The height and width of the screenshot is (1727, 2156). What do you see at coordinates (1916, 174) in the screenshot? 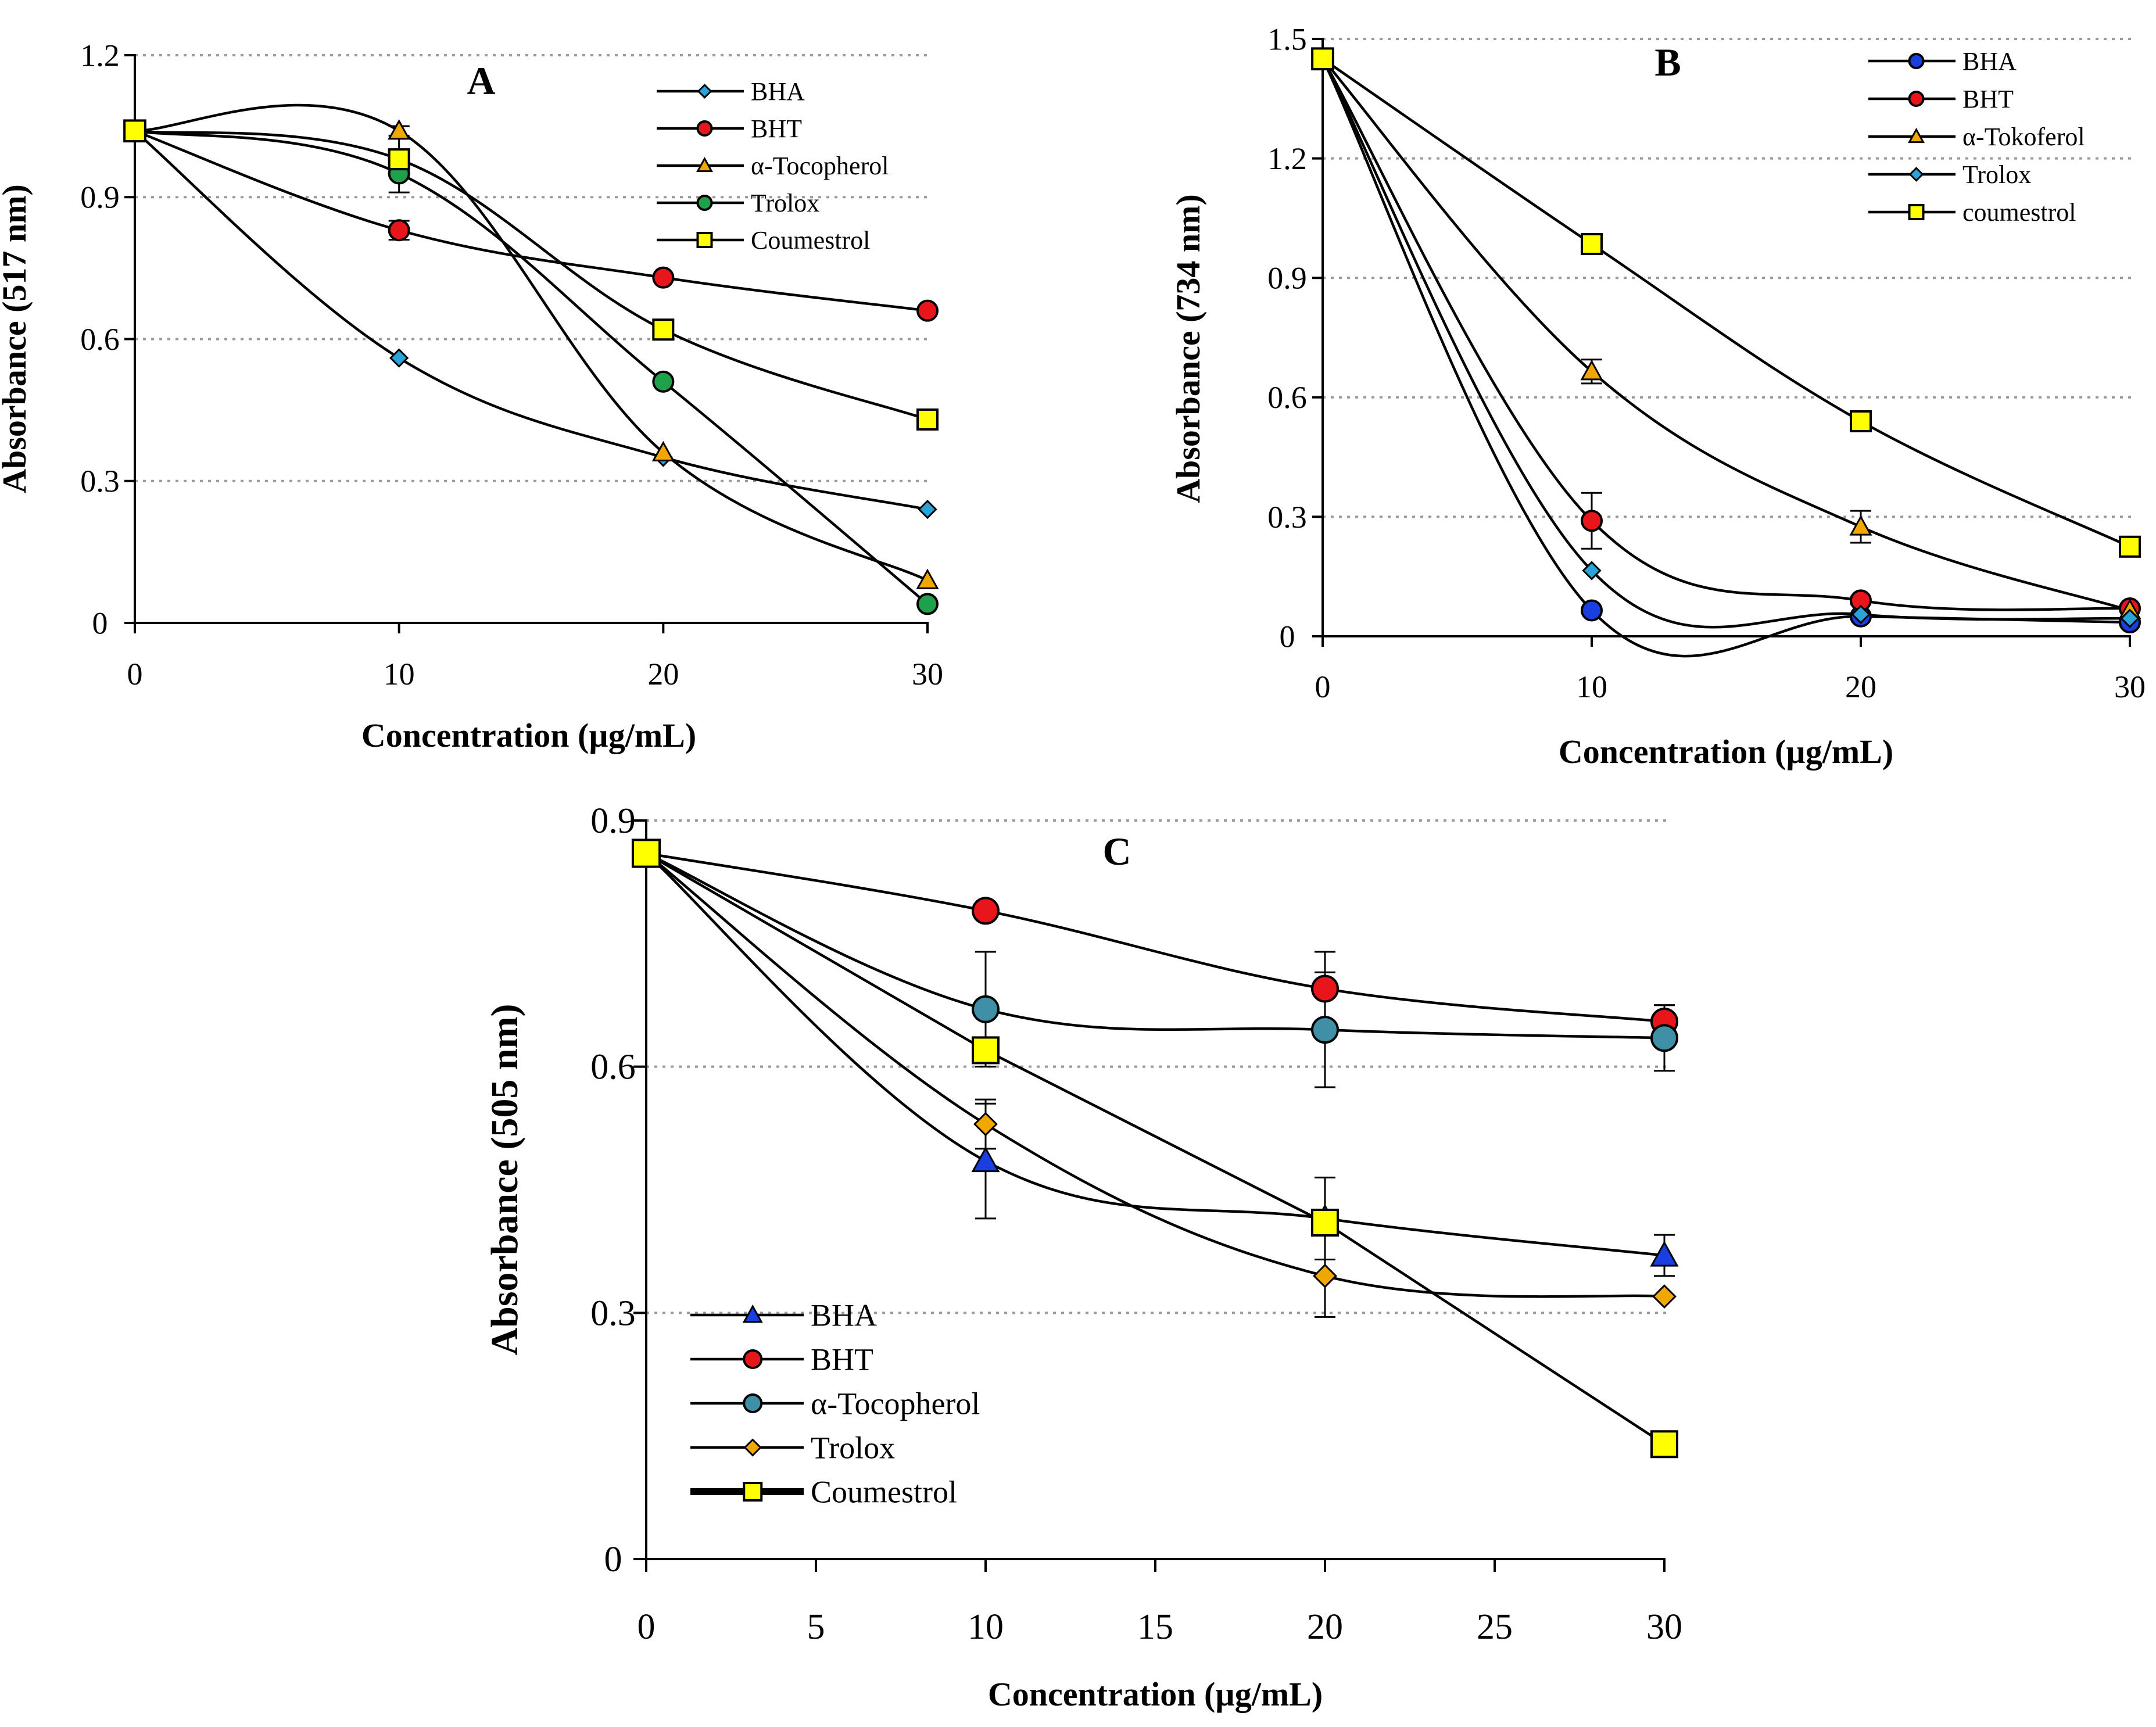
I see `legend-marker-trolox` at bounding box center [1916, 174].